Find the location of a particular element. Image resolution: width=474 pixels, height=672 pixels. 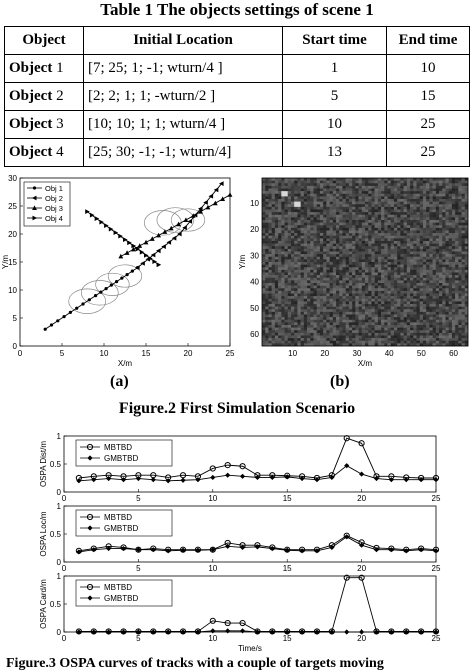

header-end-time: End time is located at coordinates (428, 40).